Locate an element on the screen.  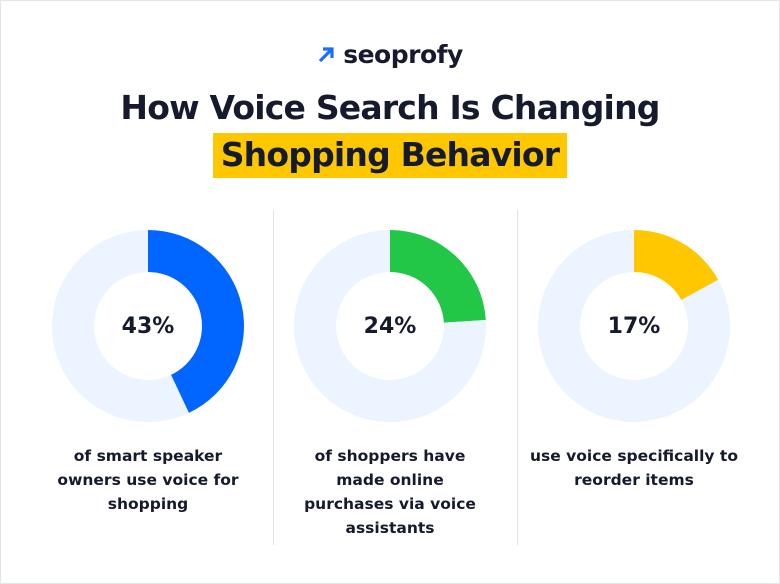
brand-name: seoprofy is located at coordinates (403, 54).